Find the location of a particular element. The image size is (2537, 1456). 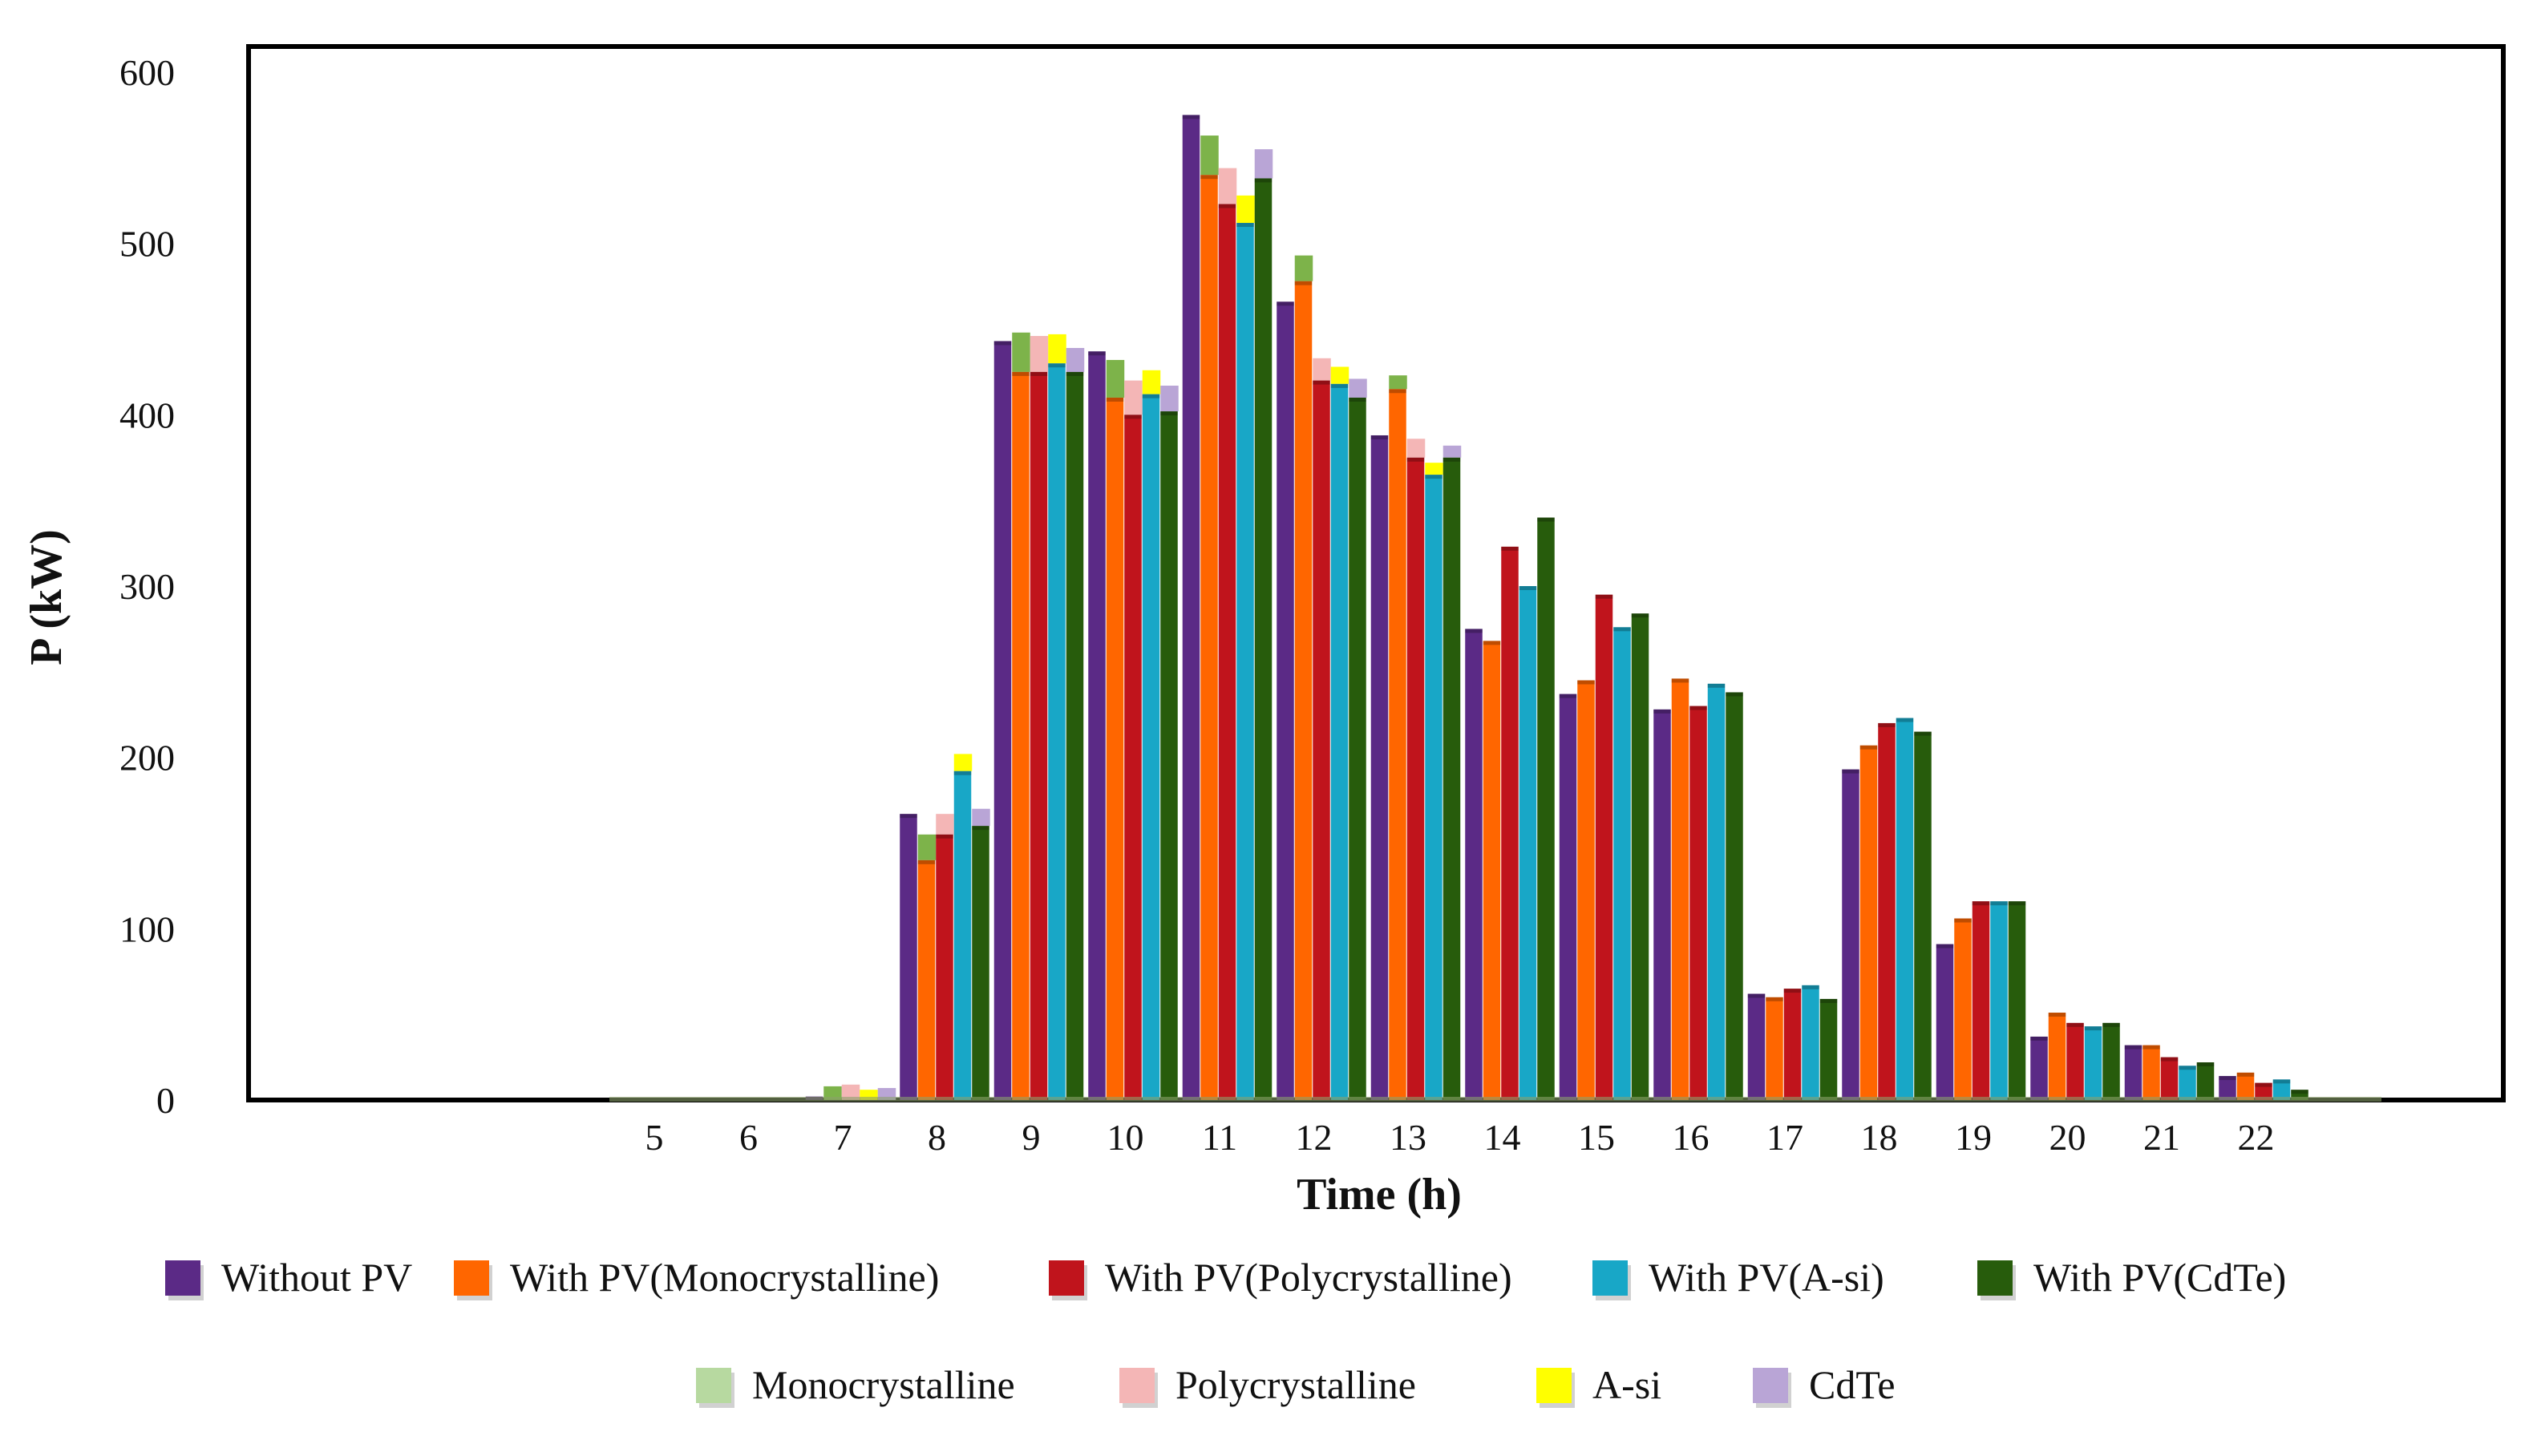

y-tick-label: 100 is located at coordinates (147, 929).